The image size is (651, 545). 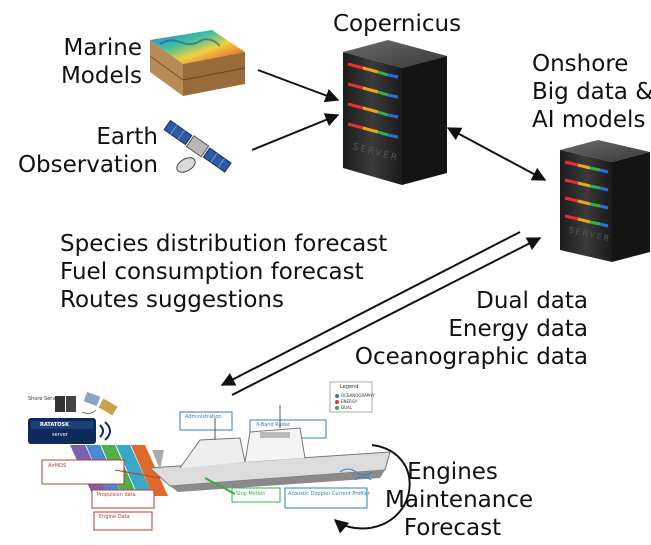 I want to click on forecast-fuel: Fuel consumption forecast, so click(x=212, y=272).